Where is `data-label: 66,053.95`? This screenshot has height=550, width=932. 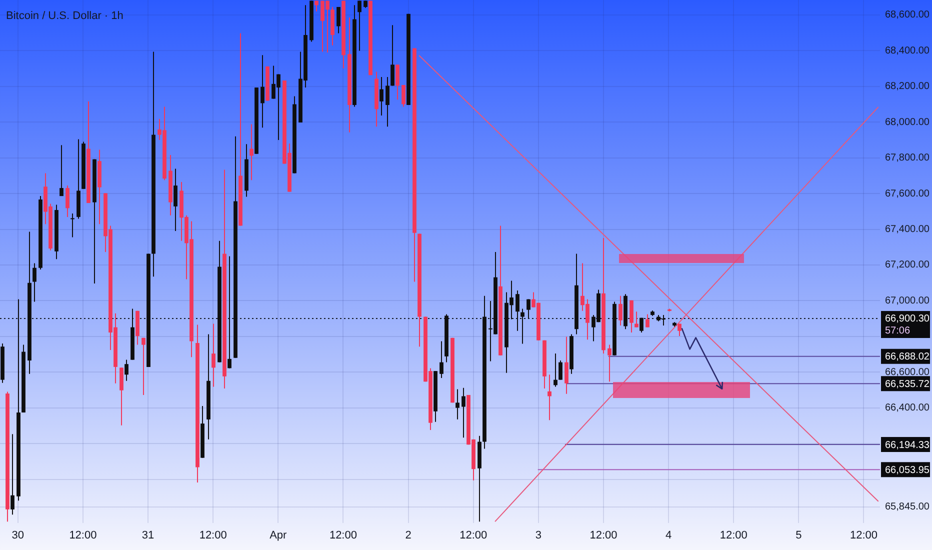
data-label: 66,053.95 is located at coordinates (907, 470).